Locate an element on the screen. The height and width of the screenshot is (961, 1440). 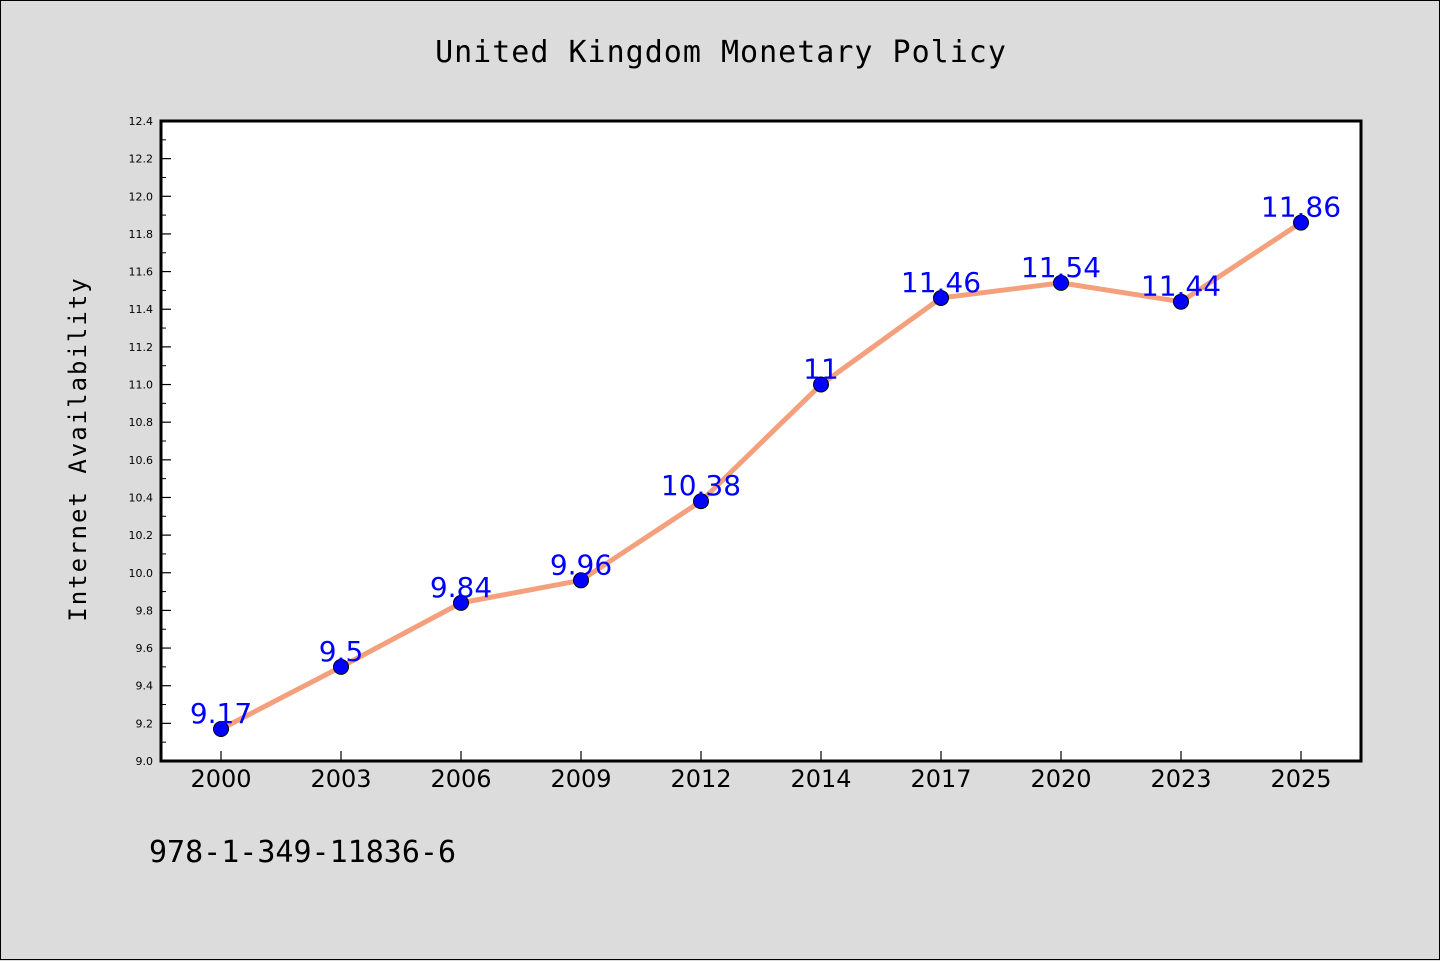
y-tick-label: 9.4 is located at coordinates (145, 686).